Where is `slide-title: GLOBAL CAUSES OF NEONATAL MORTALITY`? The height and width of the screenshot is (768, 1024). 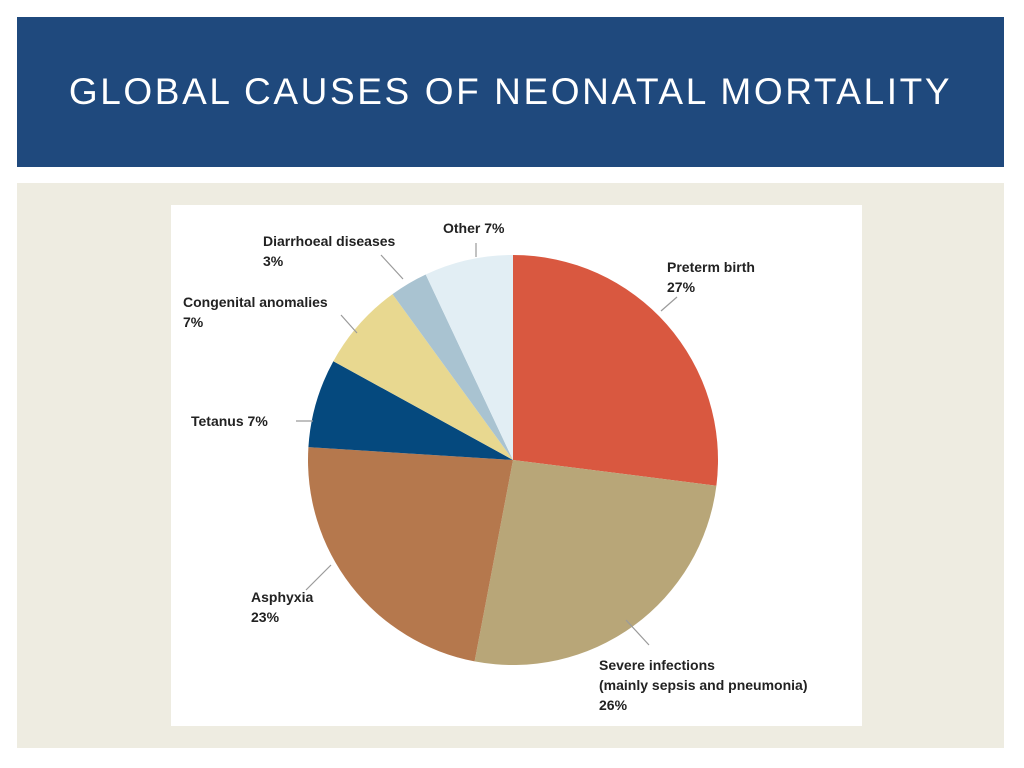 slide-title: GLOBAL CAUSES OF NEONATAL MORTALITY is located at coordinates (510, 91).